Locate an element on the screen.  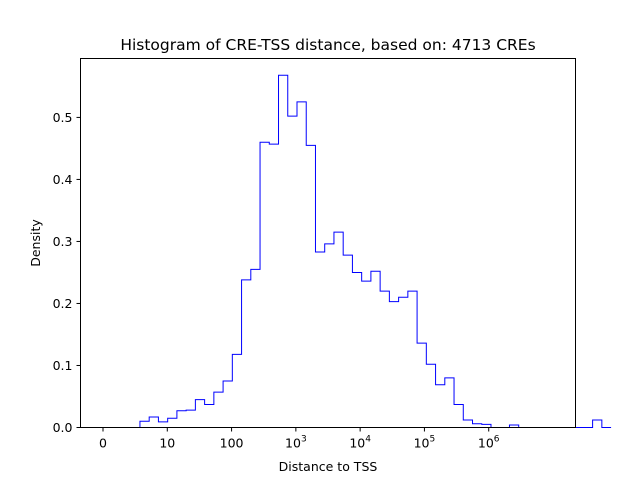
x-tick-label: 10 is located at coordinates (167, 443).